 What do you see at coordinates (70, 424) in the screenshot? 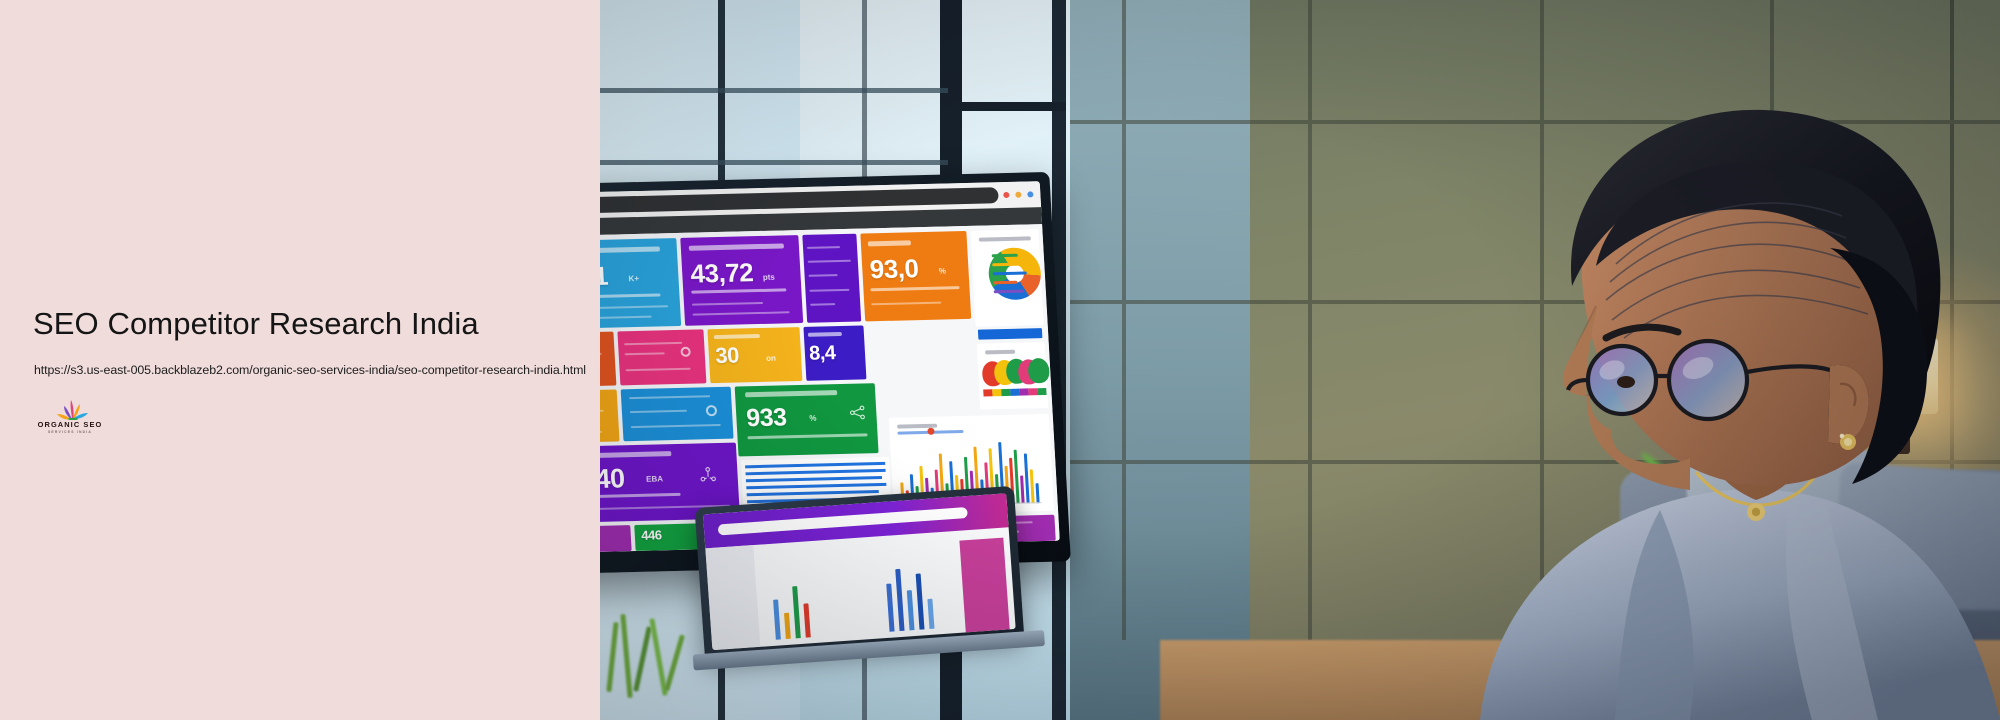
I see `logo-wordmark: ORGANIC SEO` at bounding box center [70, 424].